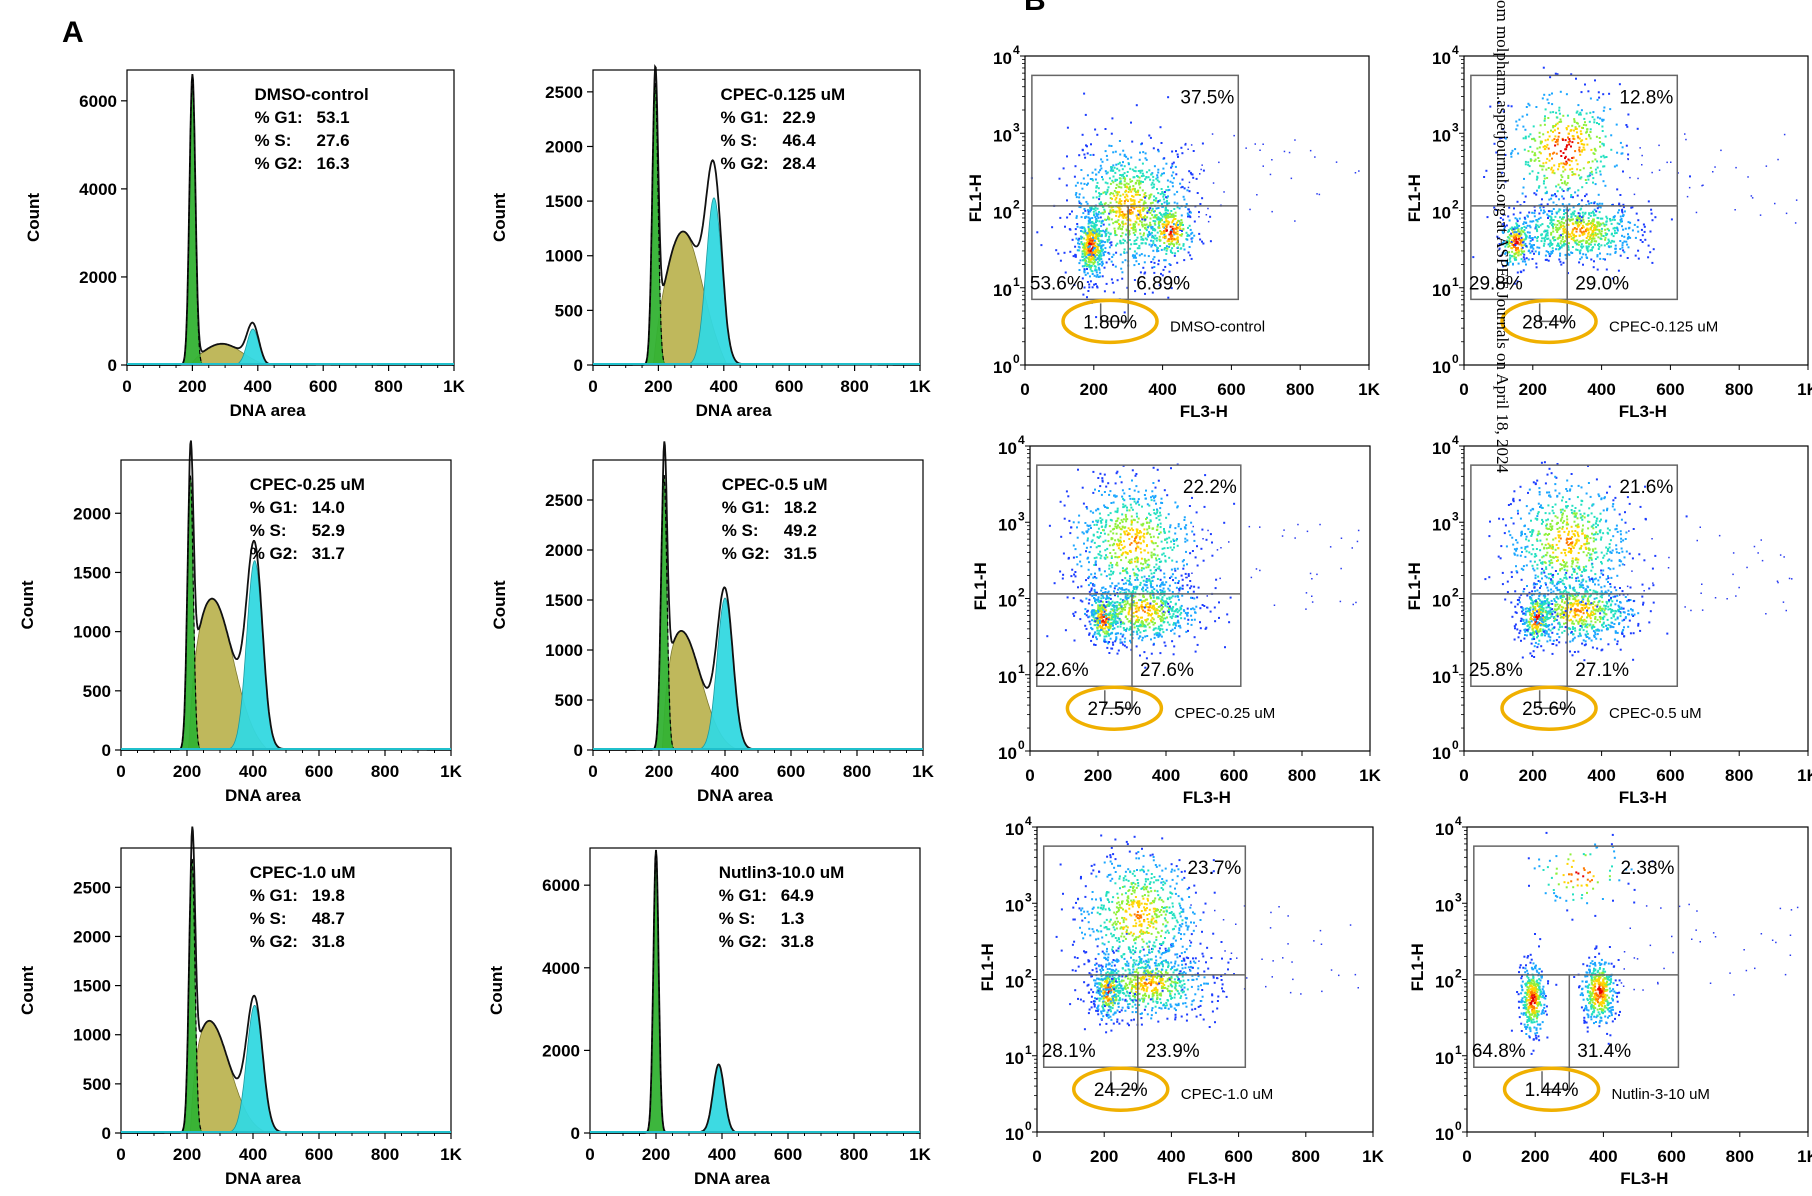 Image resolution: width=1812 pixels, height=1196 pixels. I want to click on y-tick-label-base: 10, so click(1002, 367).